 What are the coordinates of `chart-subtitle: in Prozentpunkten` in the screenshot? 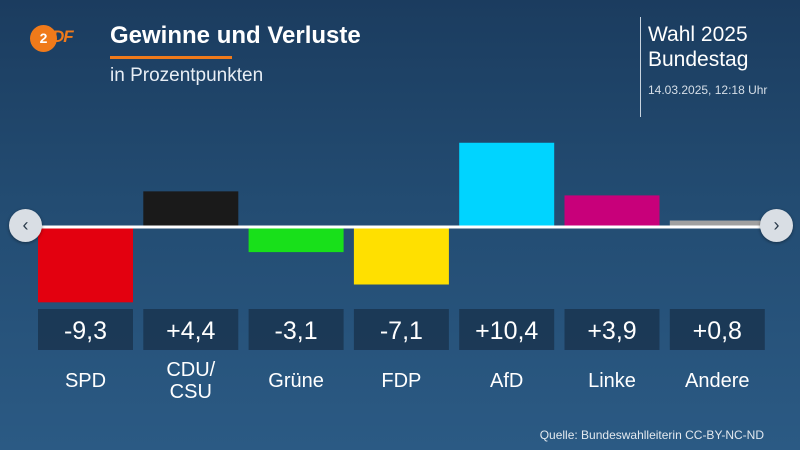 It's located at (187, 75).